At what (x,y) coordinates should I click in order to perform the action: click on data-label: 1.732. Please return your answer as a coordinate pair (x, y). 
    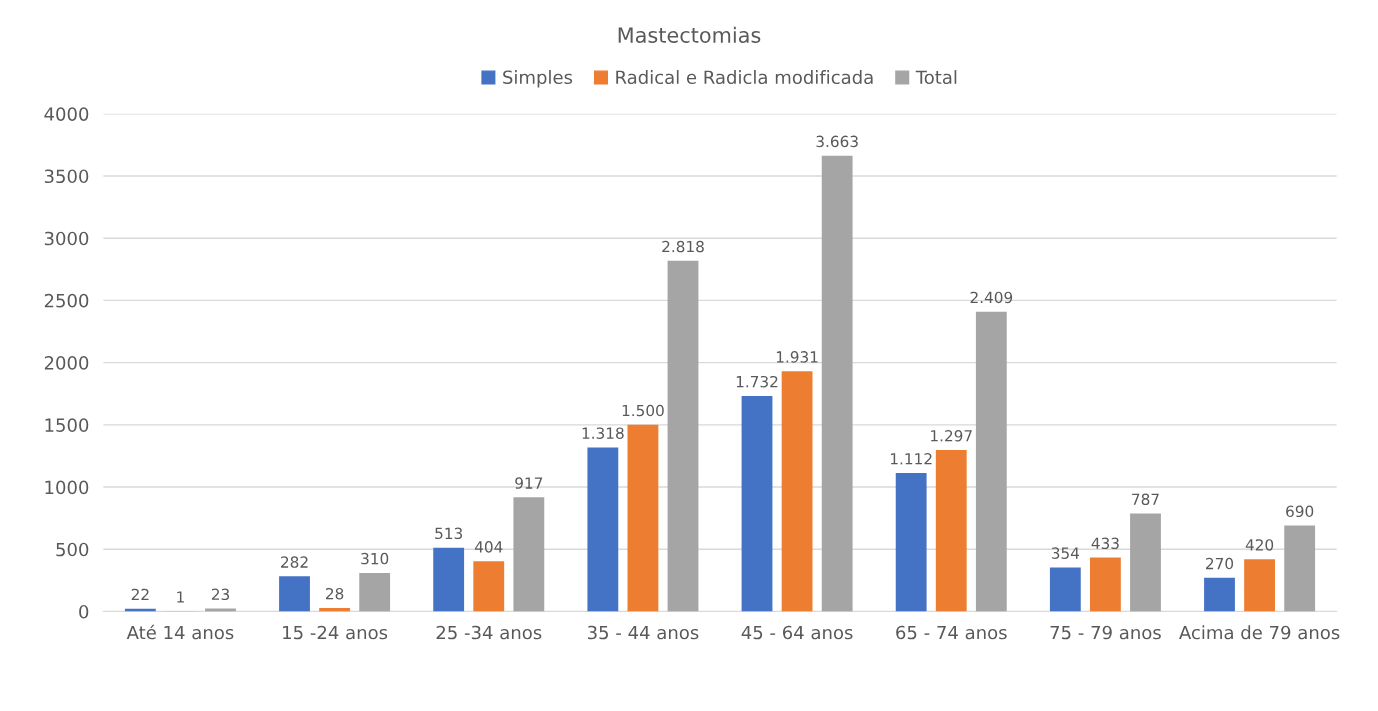
    Looking at the image, I should click on (757, 381).